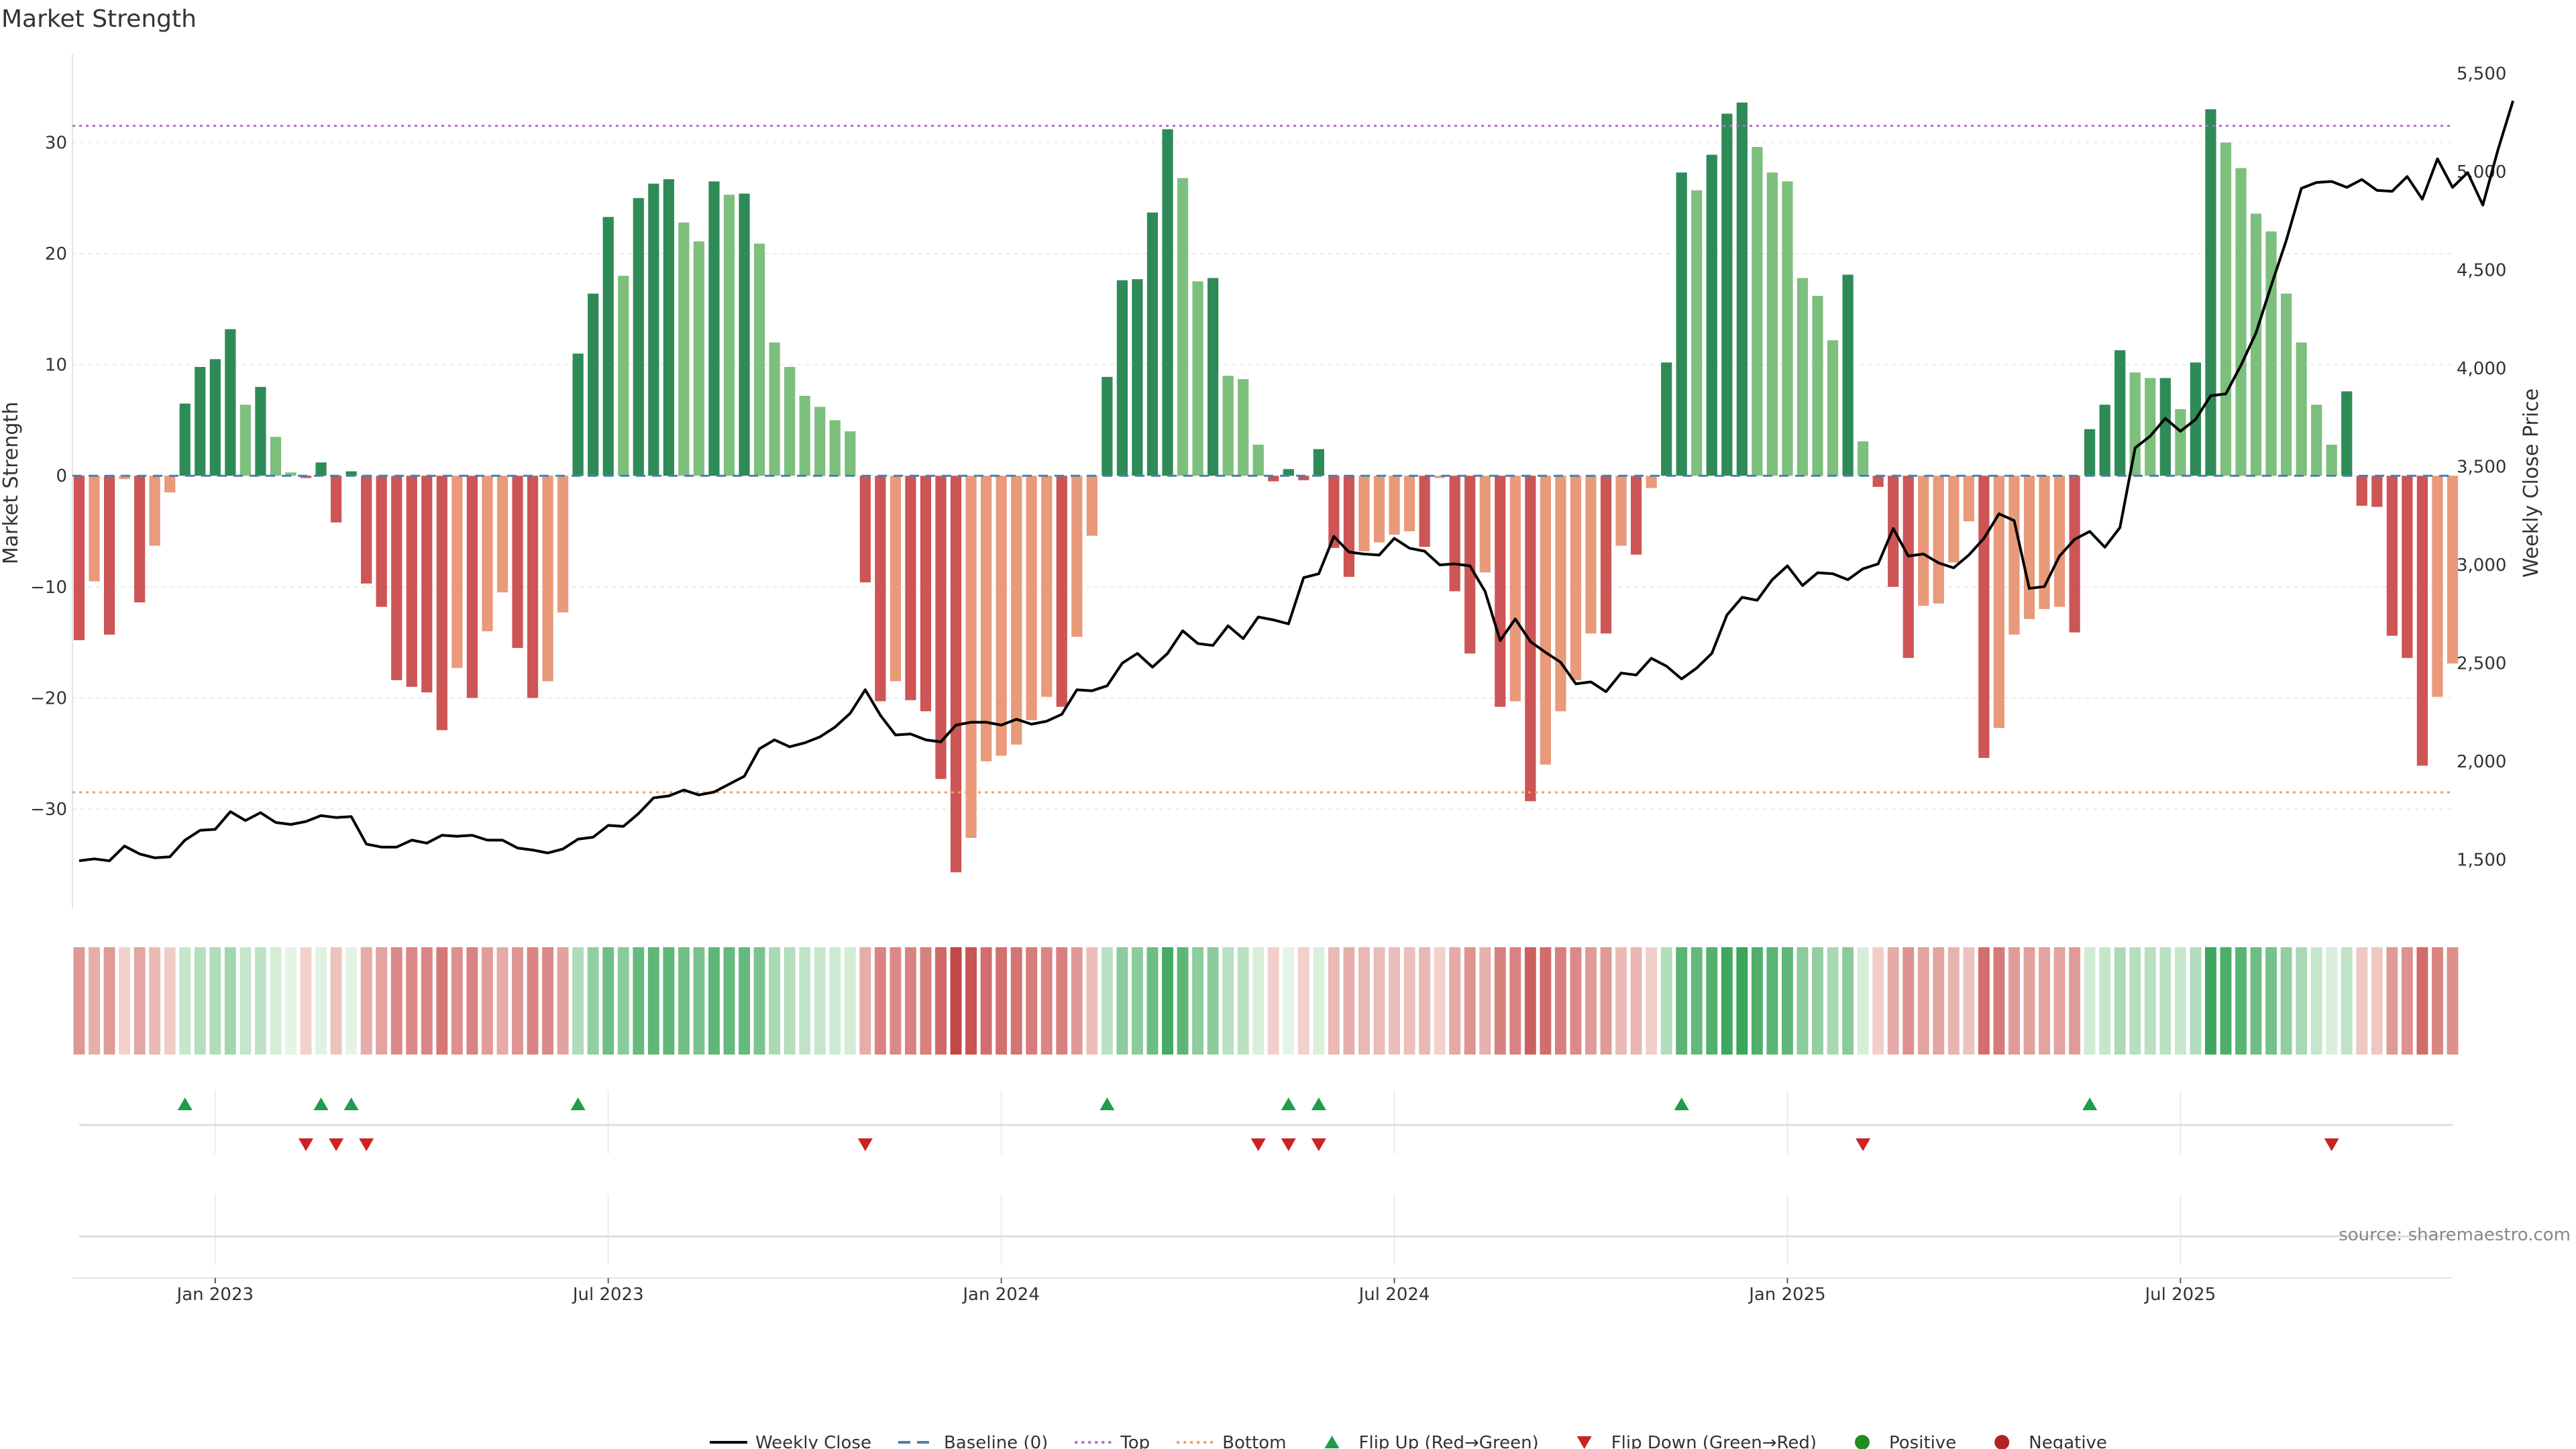  Describe the element at coordinates (2481, 762) in the screenshot. I see `y2-tick-label: 2,000` at that location.